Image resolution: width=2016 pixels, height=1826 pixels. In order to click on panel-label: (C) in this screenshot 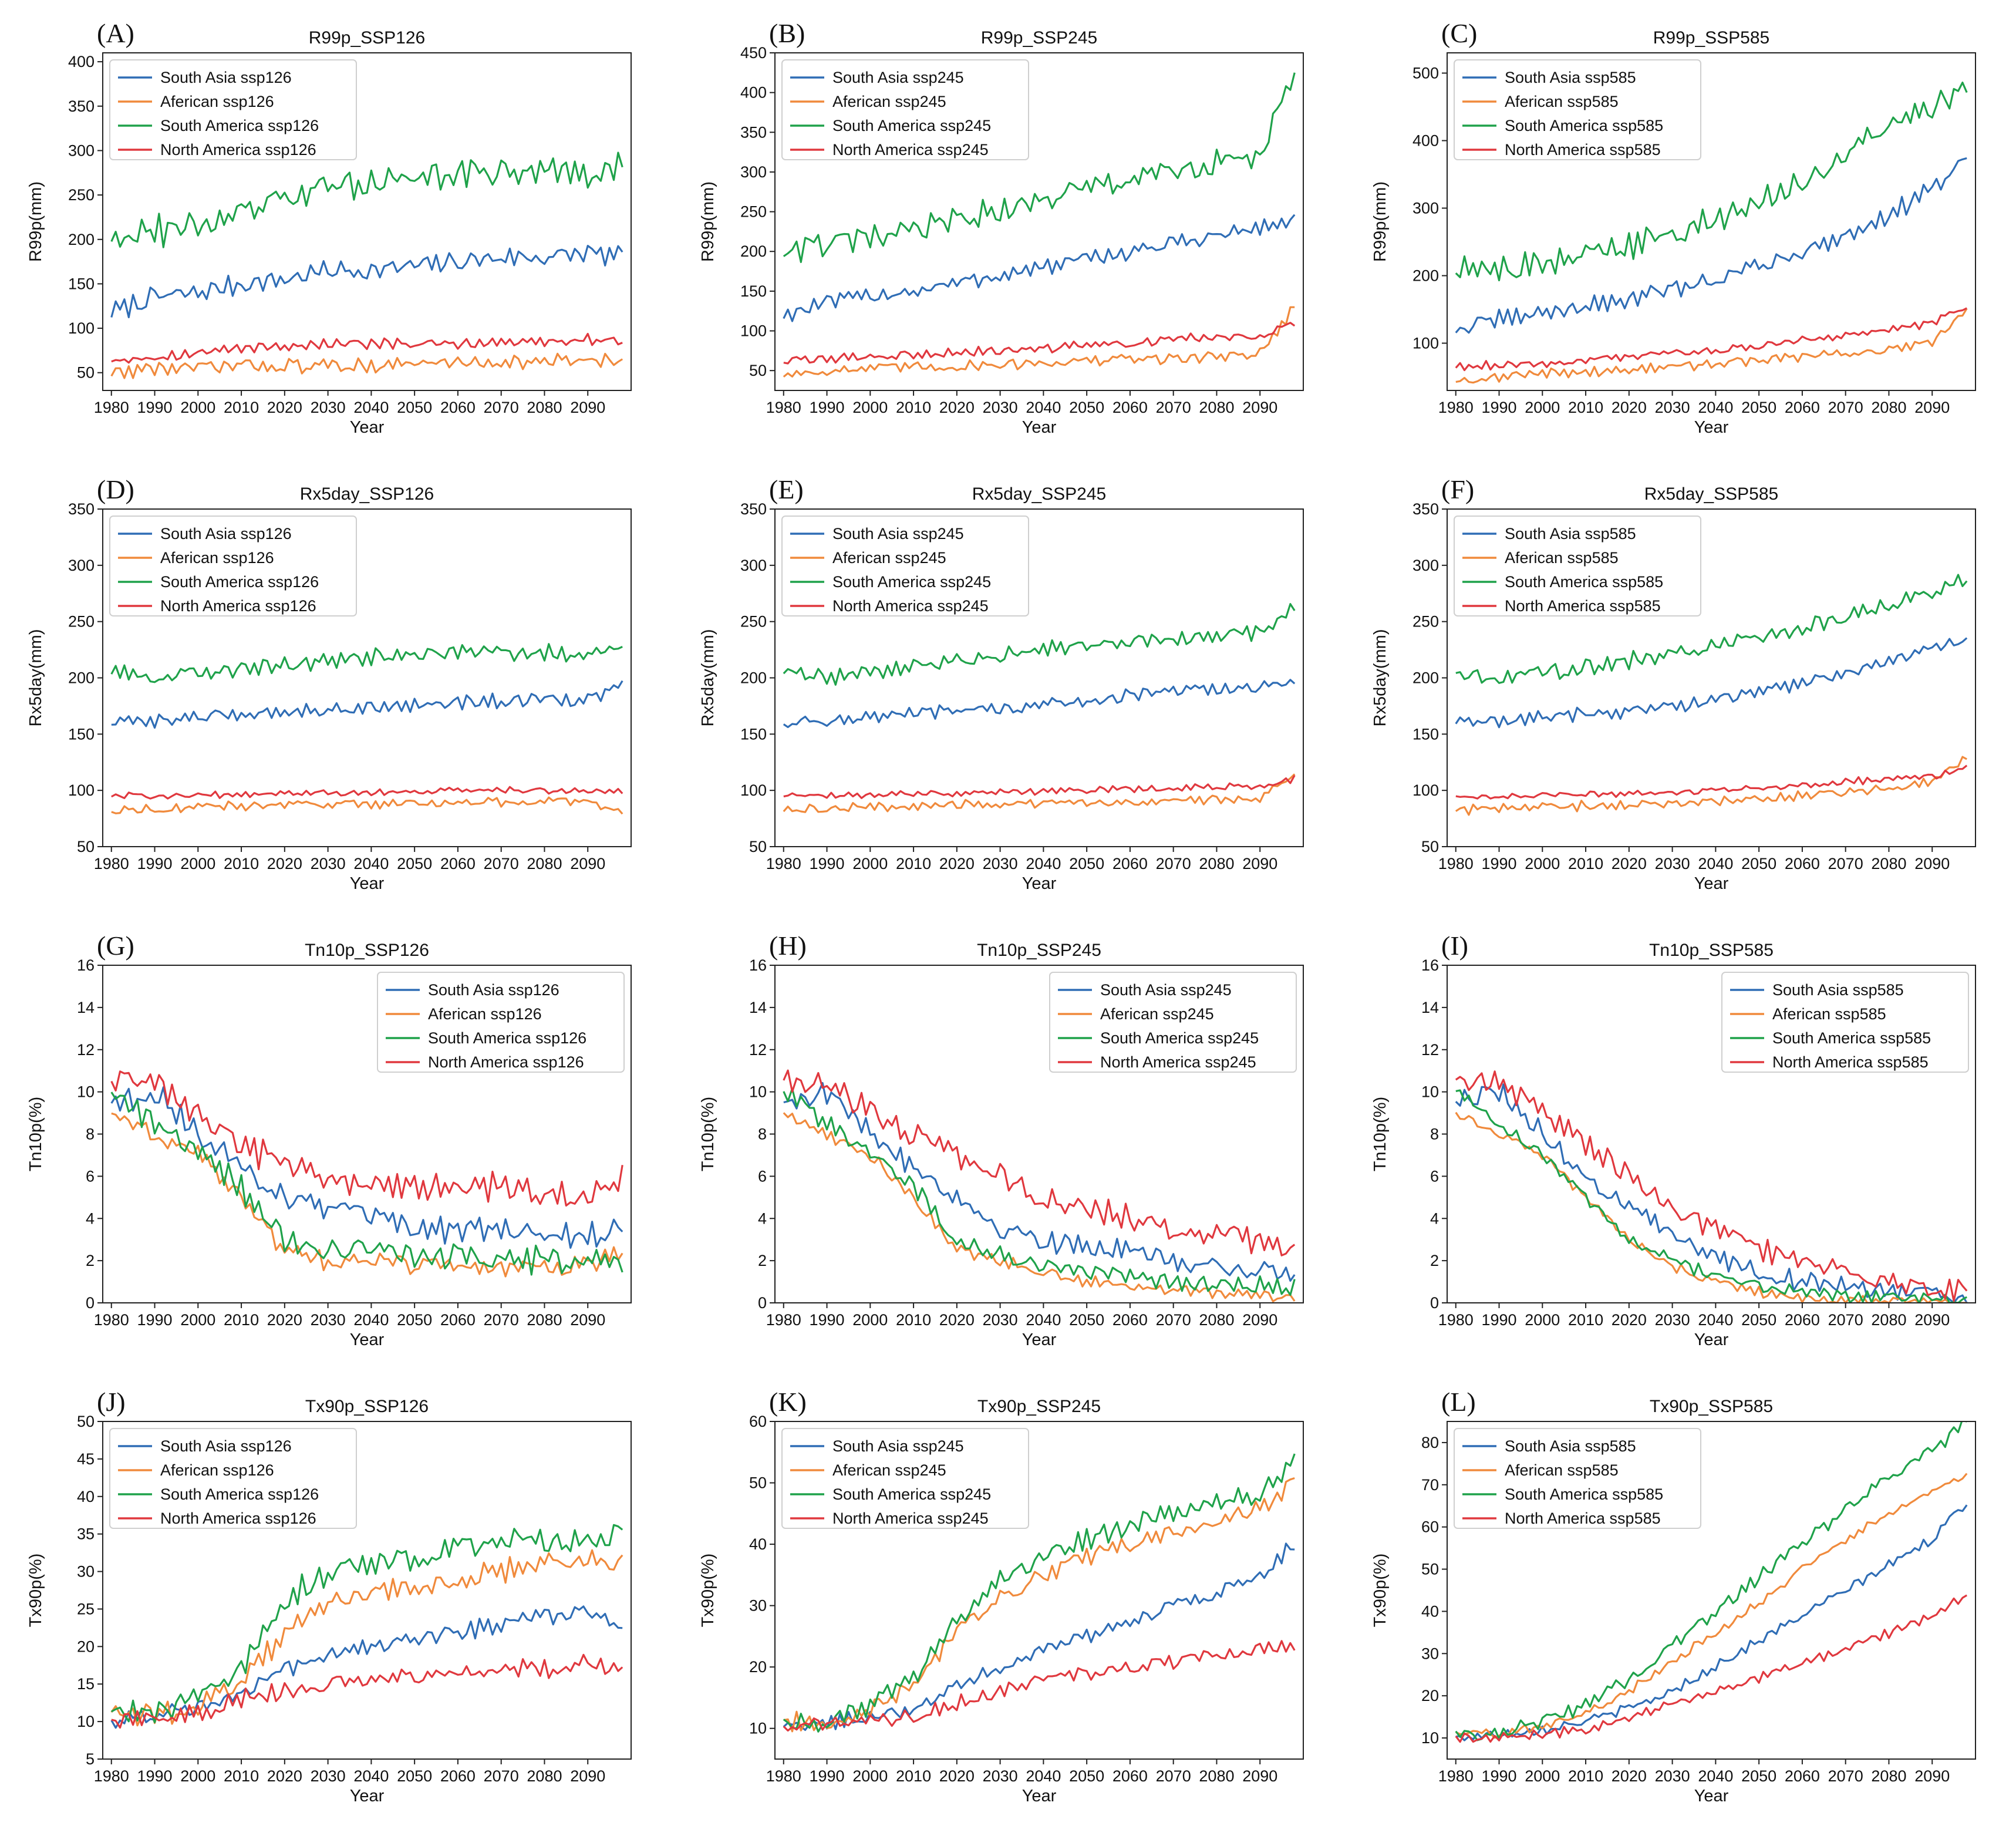, I will do `click(1459, 33)`.